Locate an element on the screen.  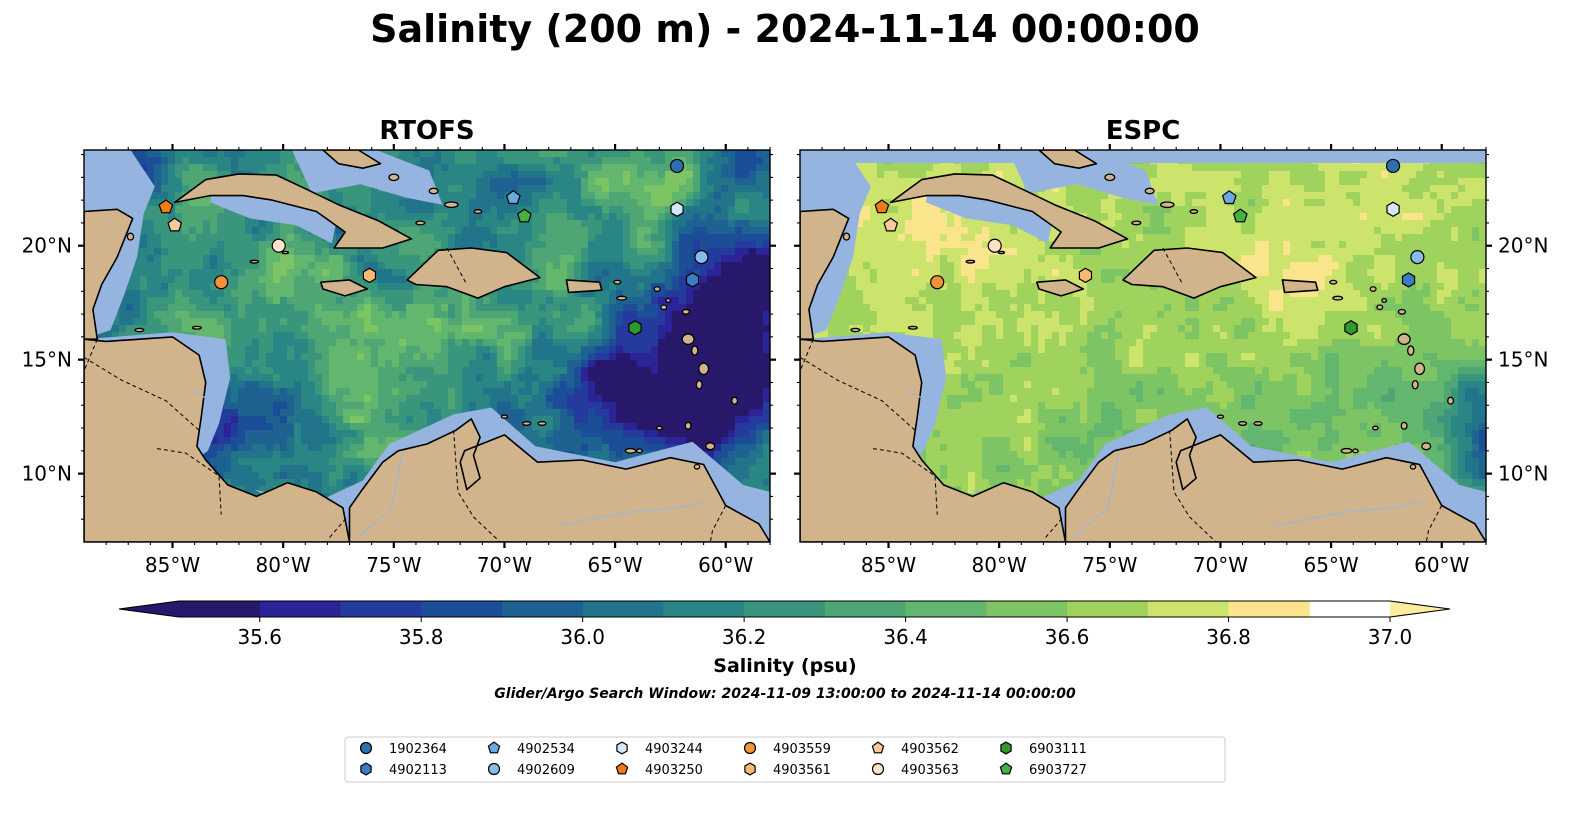
float-marker-4902113-espc is located at coordinates (1408, 280).